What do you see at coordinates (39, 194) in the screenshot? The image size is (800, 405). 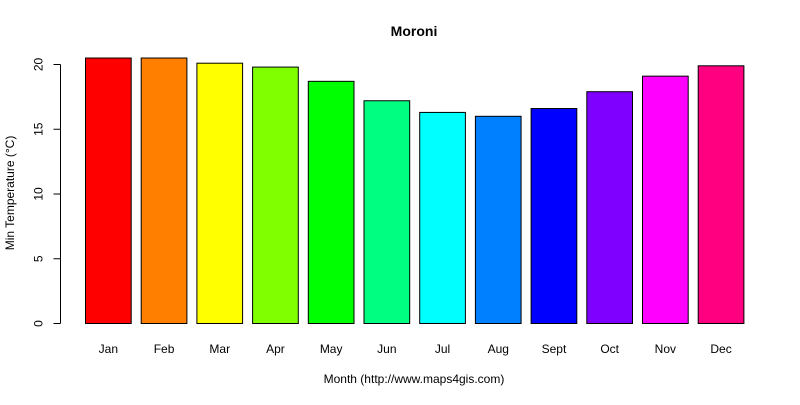 I see `y-tick-label: 10` at bounding box center [39, 194].